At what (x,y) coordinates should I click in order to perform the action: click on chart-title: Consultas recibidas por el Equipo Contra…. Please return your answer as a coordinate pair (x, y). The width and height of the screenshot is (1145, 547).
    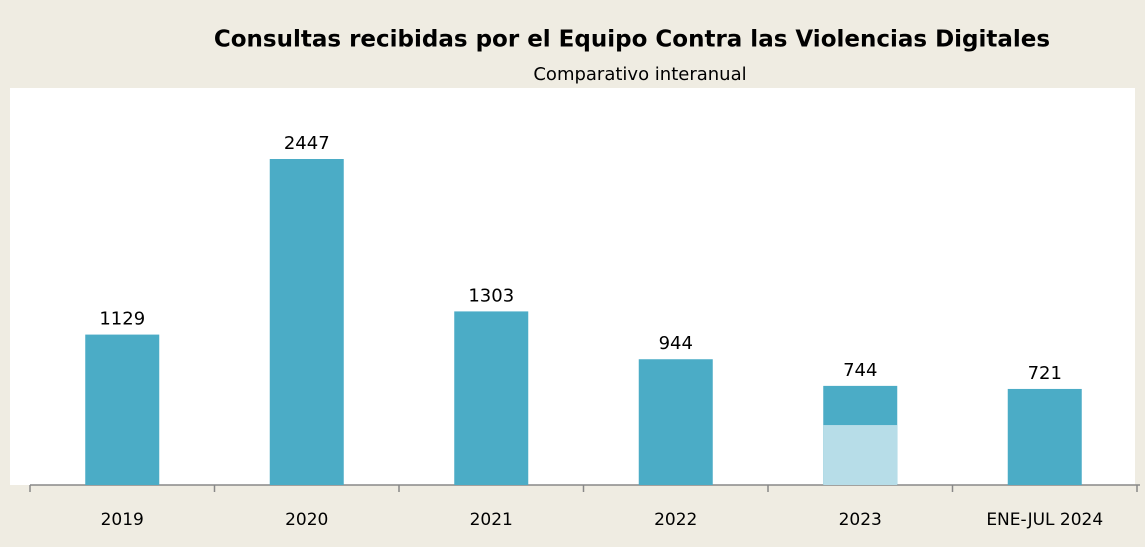
    Looking at the image, I should click on (632, 40).